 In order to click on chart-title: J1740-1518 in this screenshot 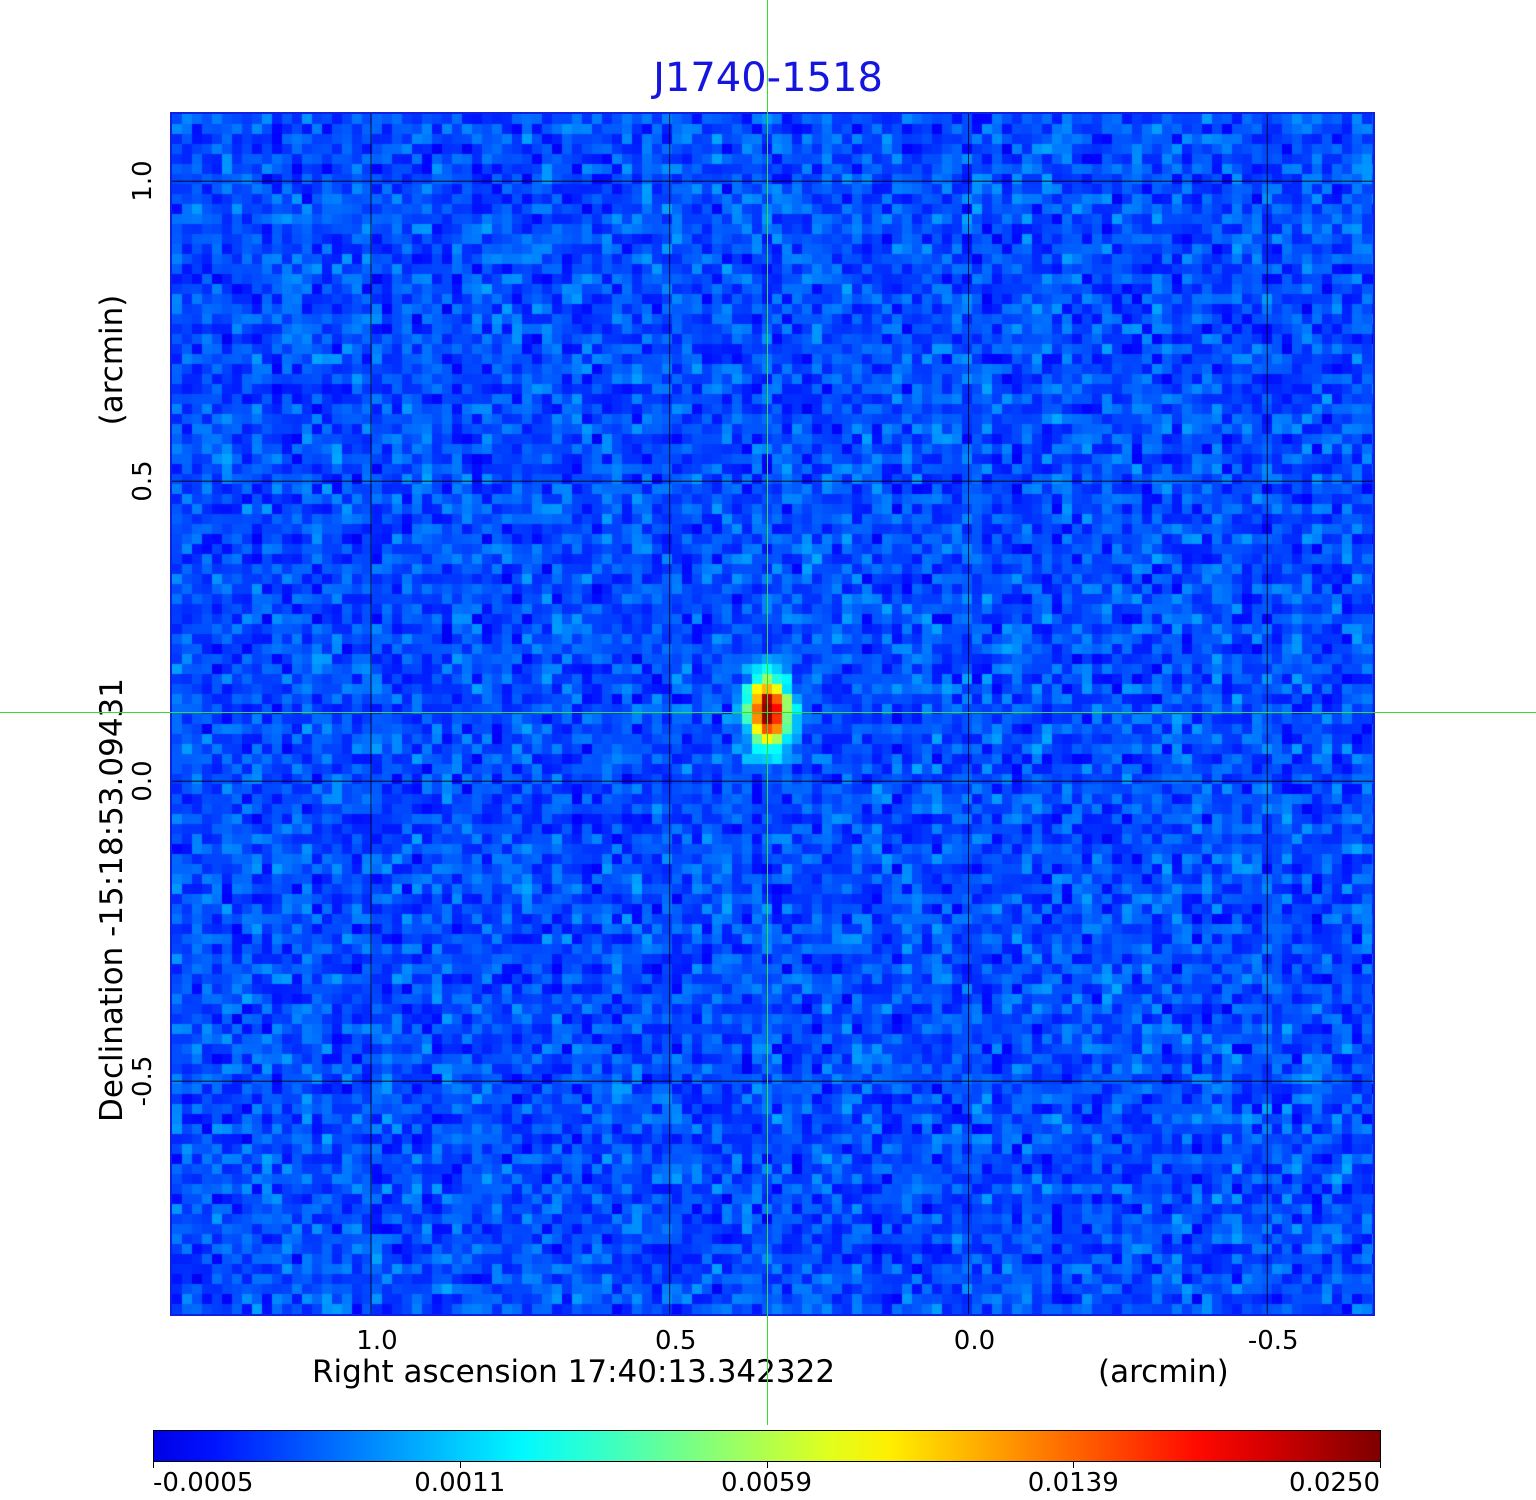, I will do `click(768, 78)`.